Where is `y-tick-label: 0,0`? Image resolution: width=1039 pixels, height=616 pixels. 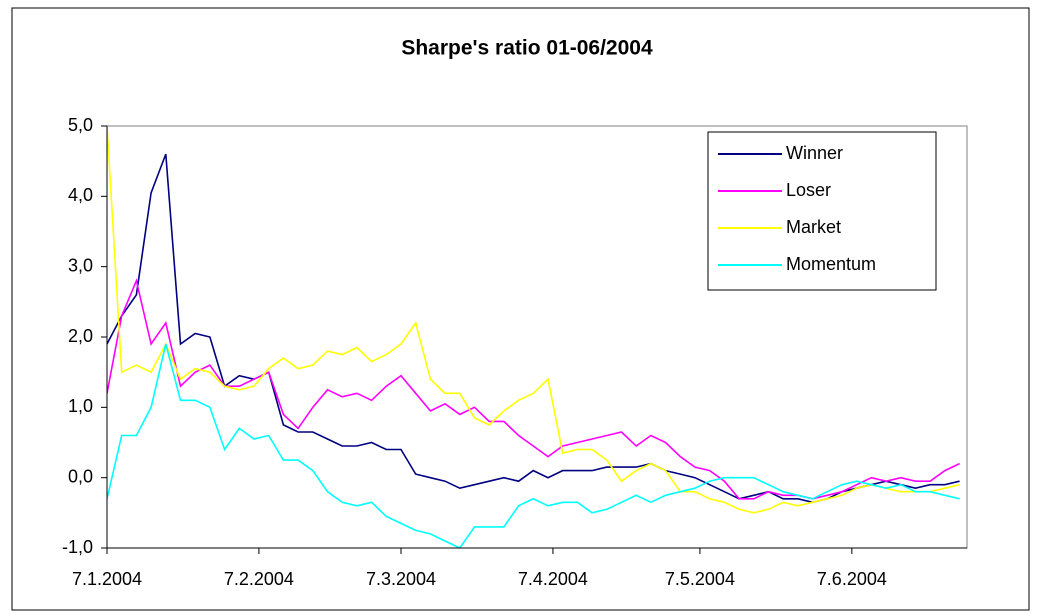 y-tick-label: 0,0 is located at coordinates (80, 476).